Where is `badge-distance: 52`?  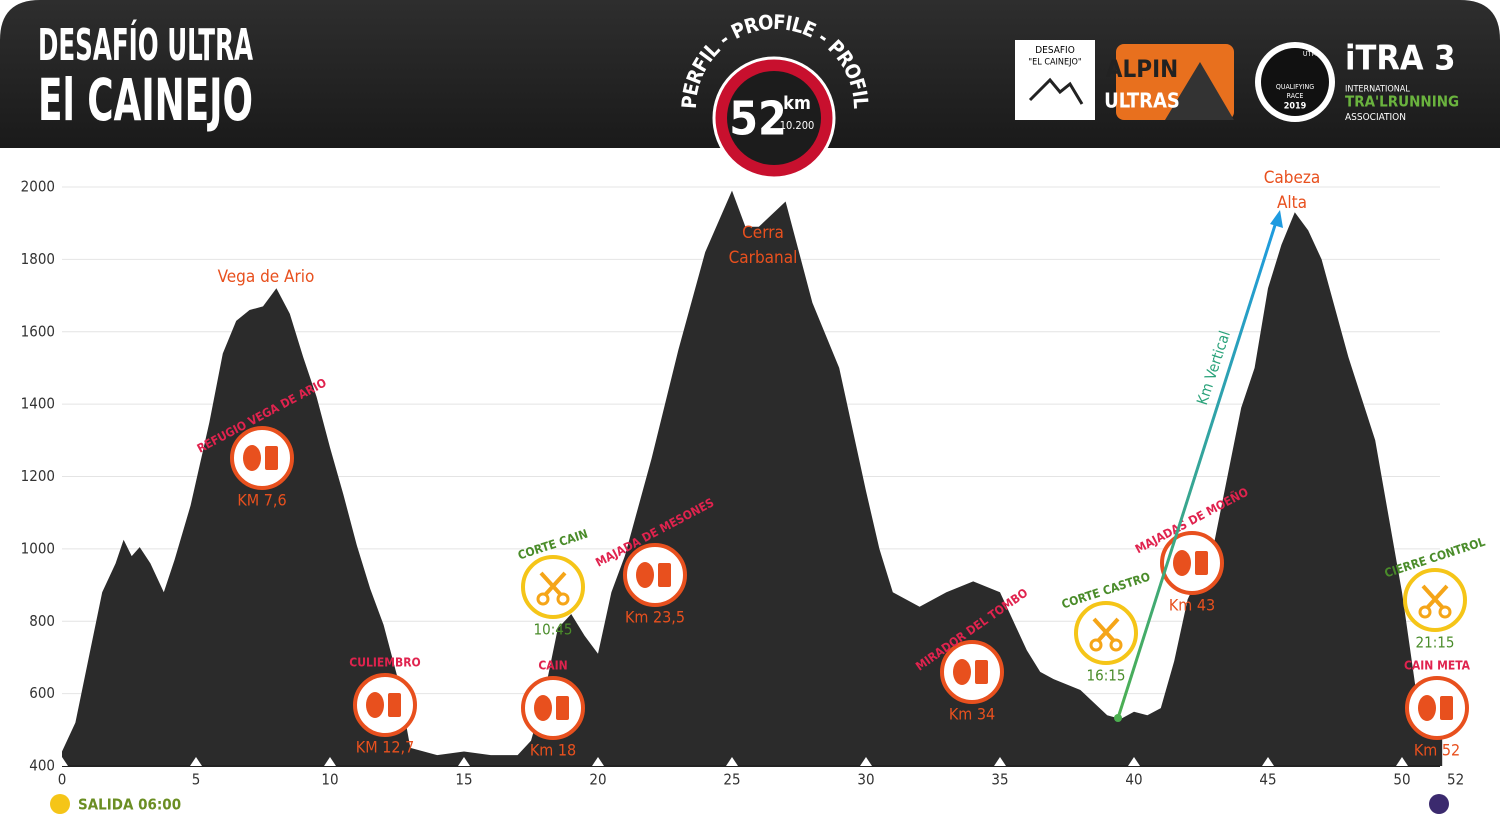 badge-distance: 52 is located at coordinates (758, 119).